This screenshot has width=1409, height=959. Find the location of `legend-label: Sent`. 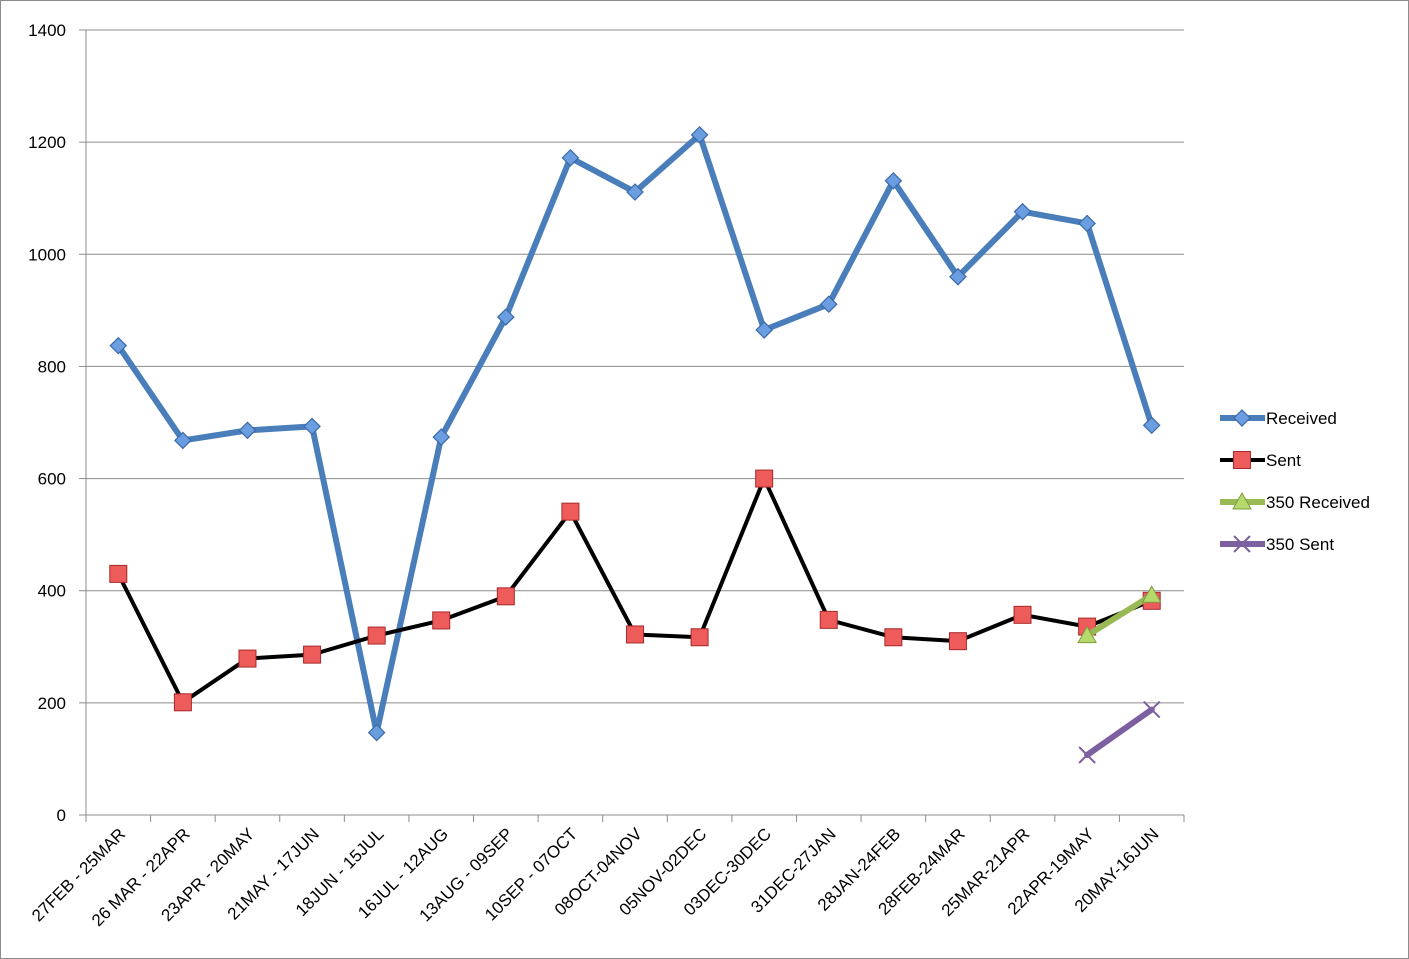

legend-label: Sent is located at coordinates (1283, 460).